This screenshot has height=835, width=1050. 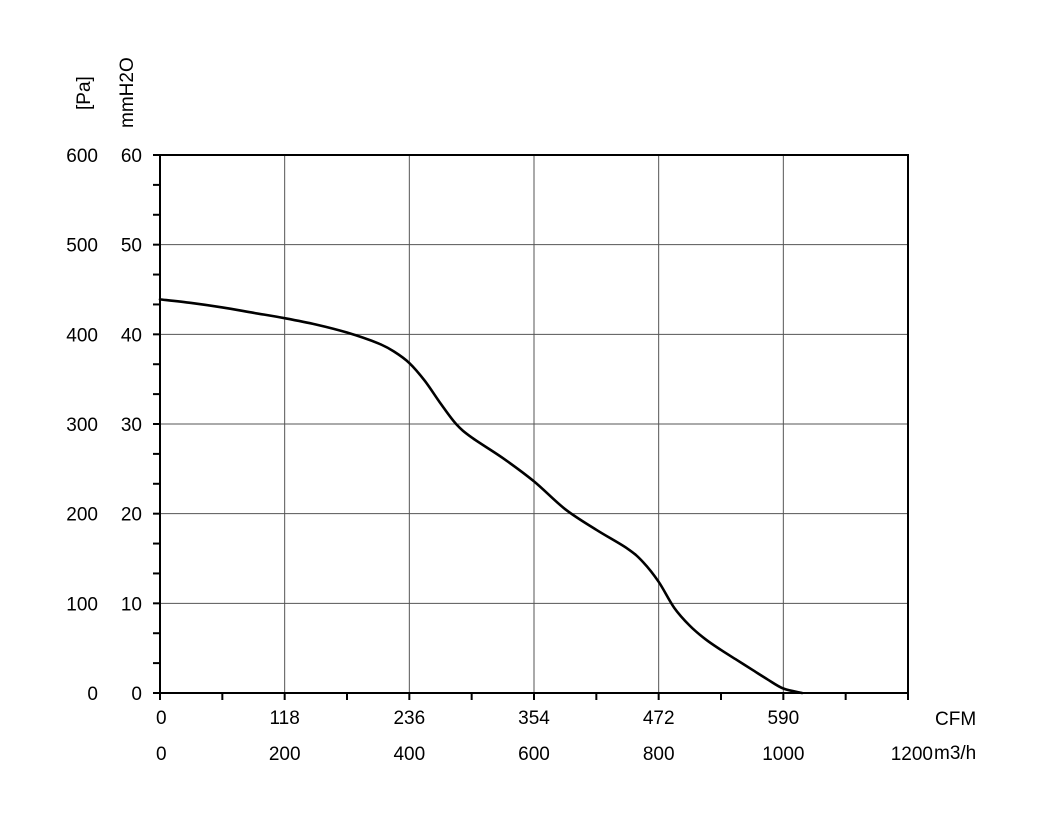 What do you see at coordinates (131, 515) in the screenshot?
I see `y-tick-label-mmh2o: 20` at bounding box center [131, 515].